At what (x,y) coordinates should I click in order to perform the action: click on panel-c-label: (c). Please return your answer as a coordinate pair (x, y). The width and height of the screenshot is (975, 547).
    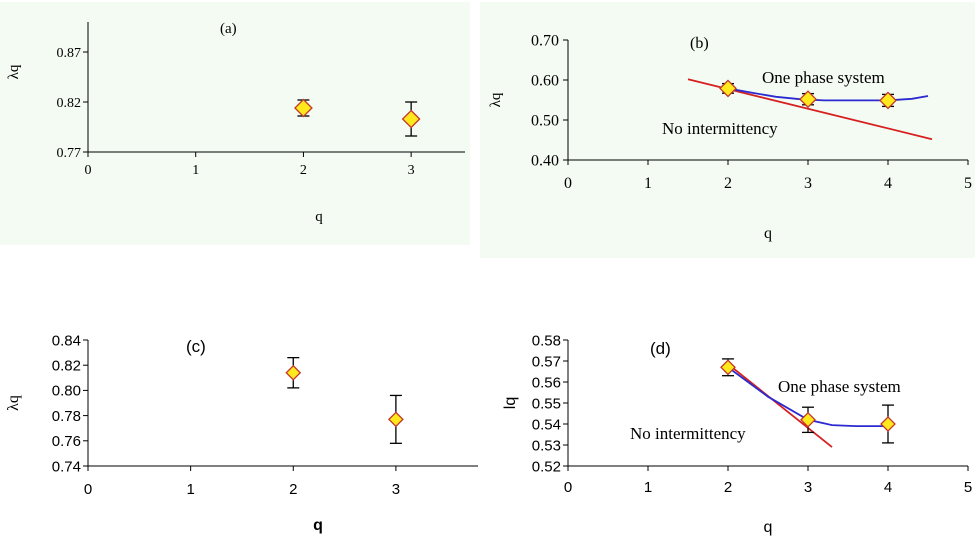
    Looking at the image, I should click on (196, 346).